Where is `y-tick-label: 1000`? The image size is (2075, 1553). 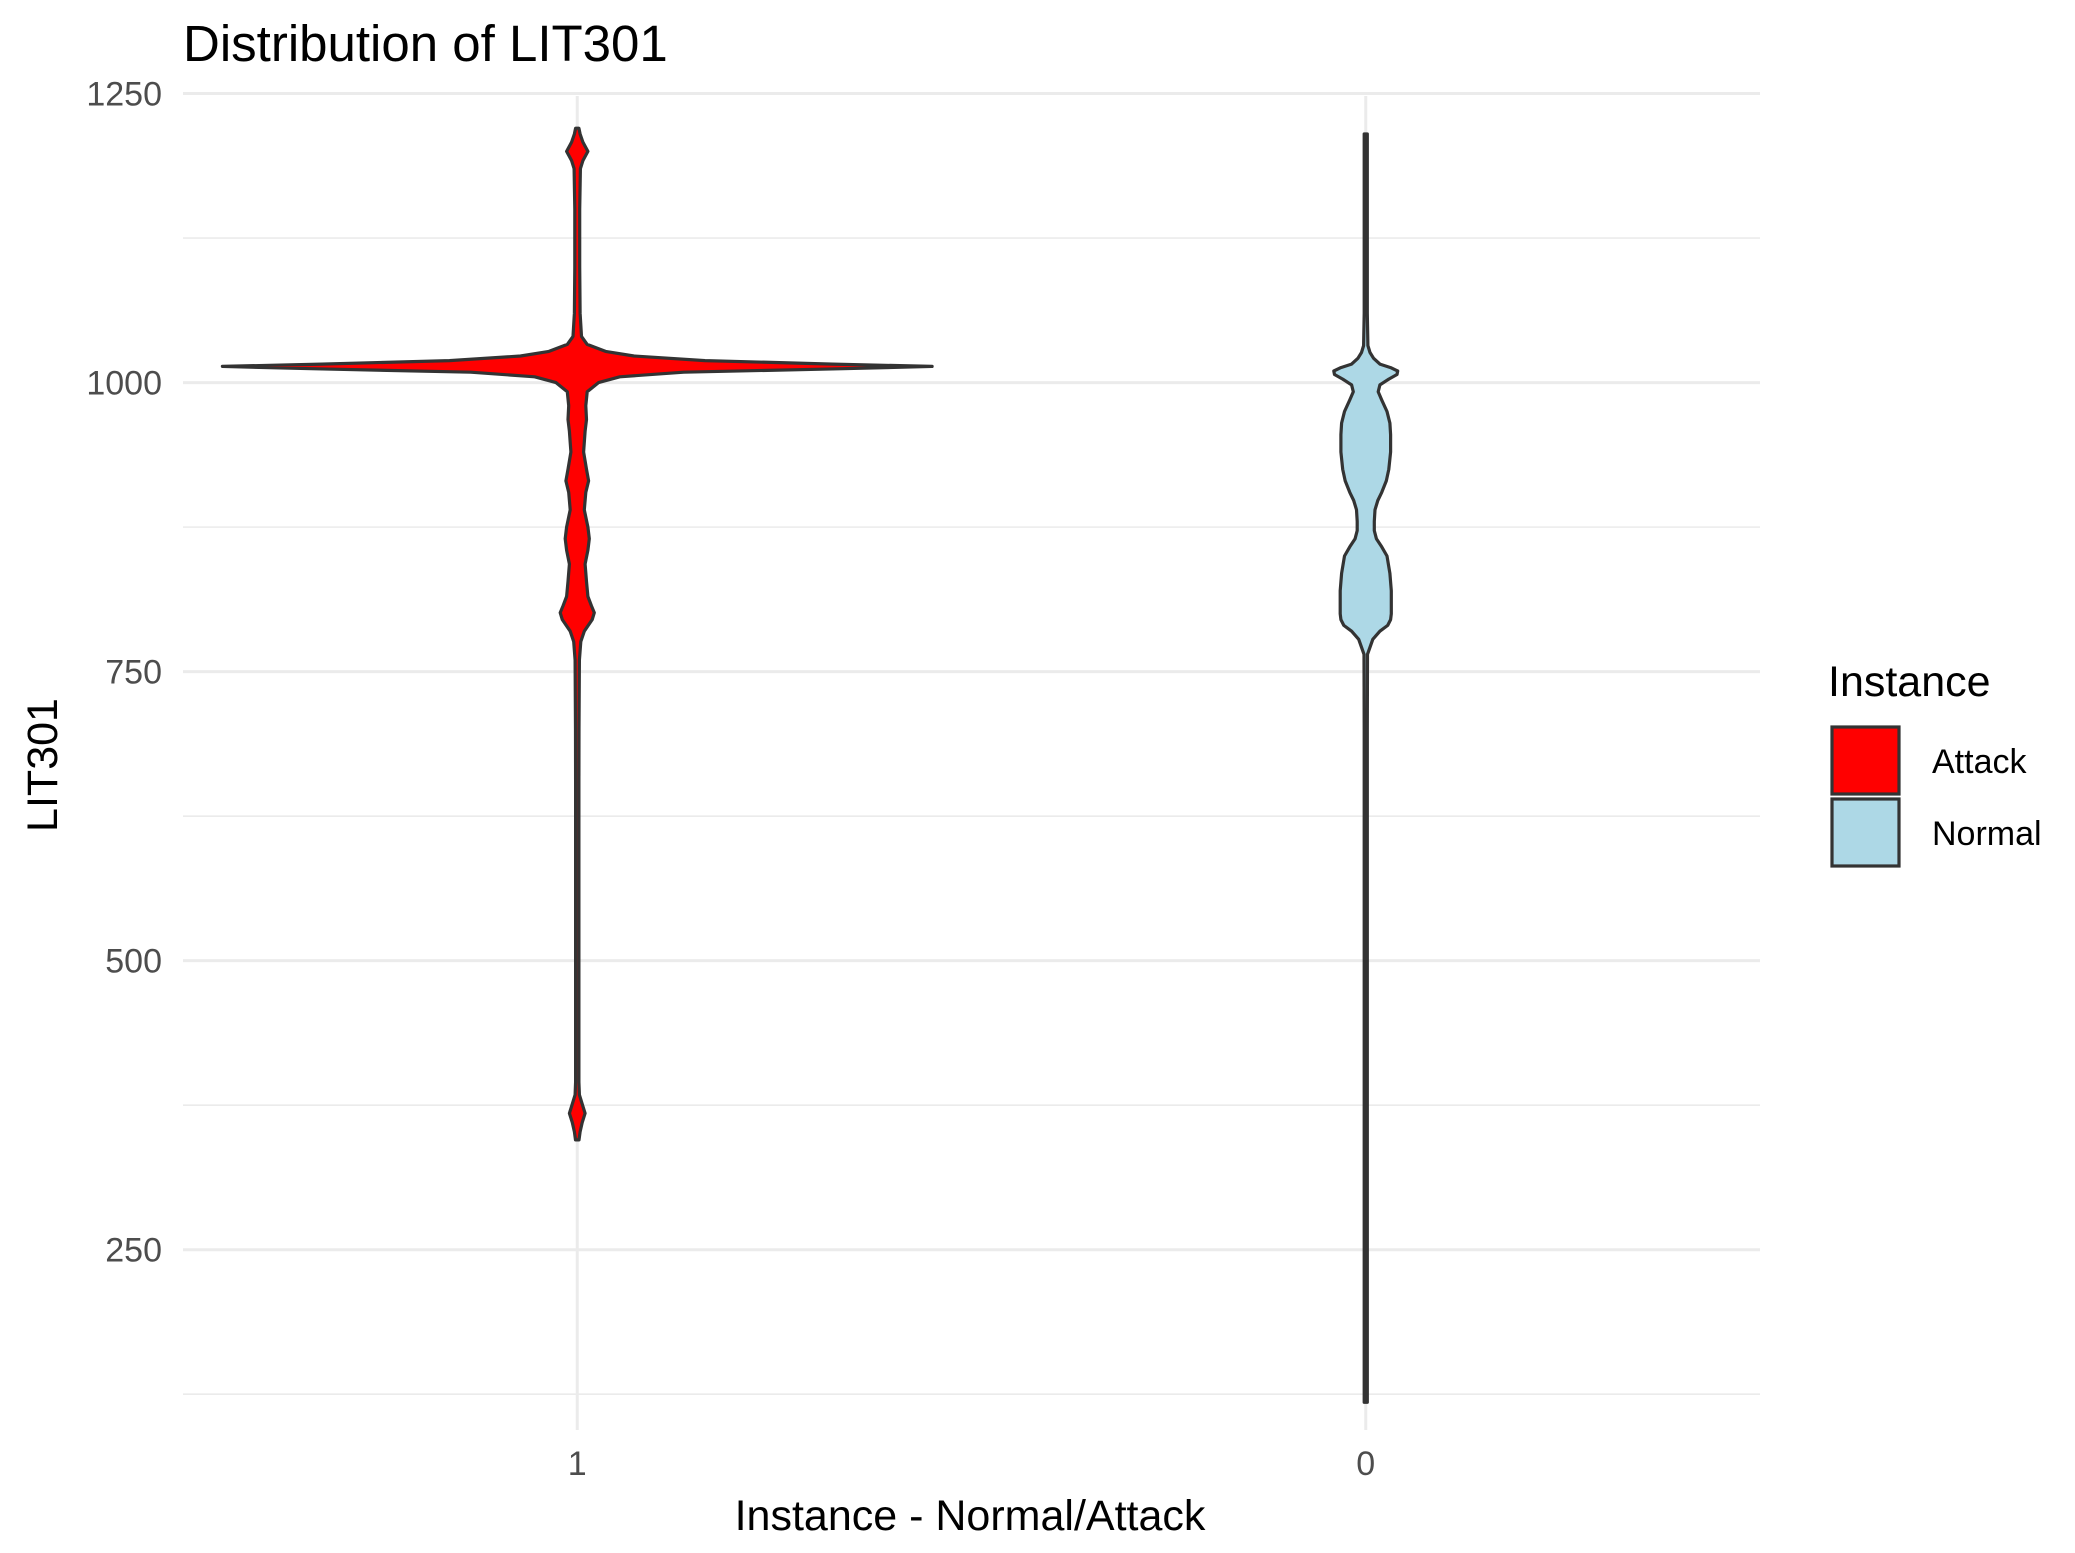
y-tick-label: 1000 is located at coordinates (124, 384).